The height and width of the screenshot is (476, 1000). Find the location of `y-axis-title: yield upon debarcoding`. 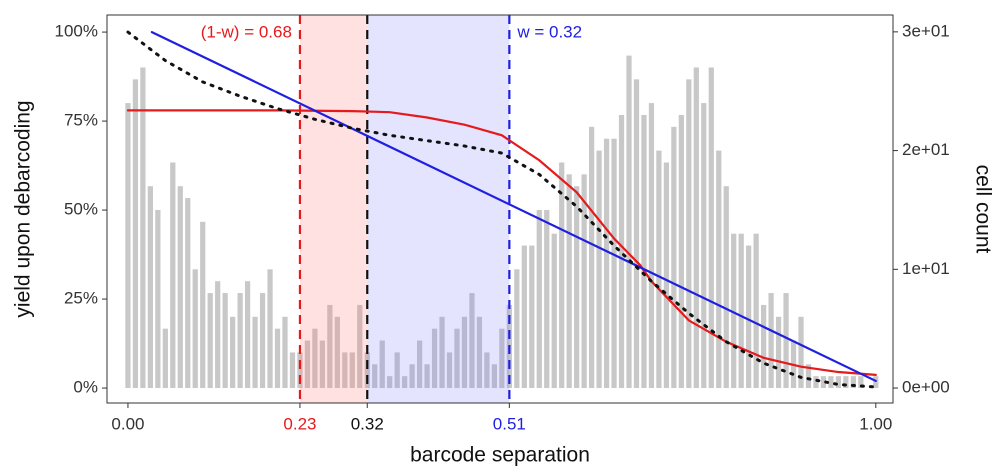

y-axis-title: yield upon debarcoding is located at coordinates (23, 208).